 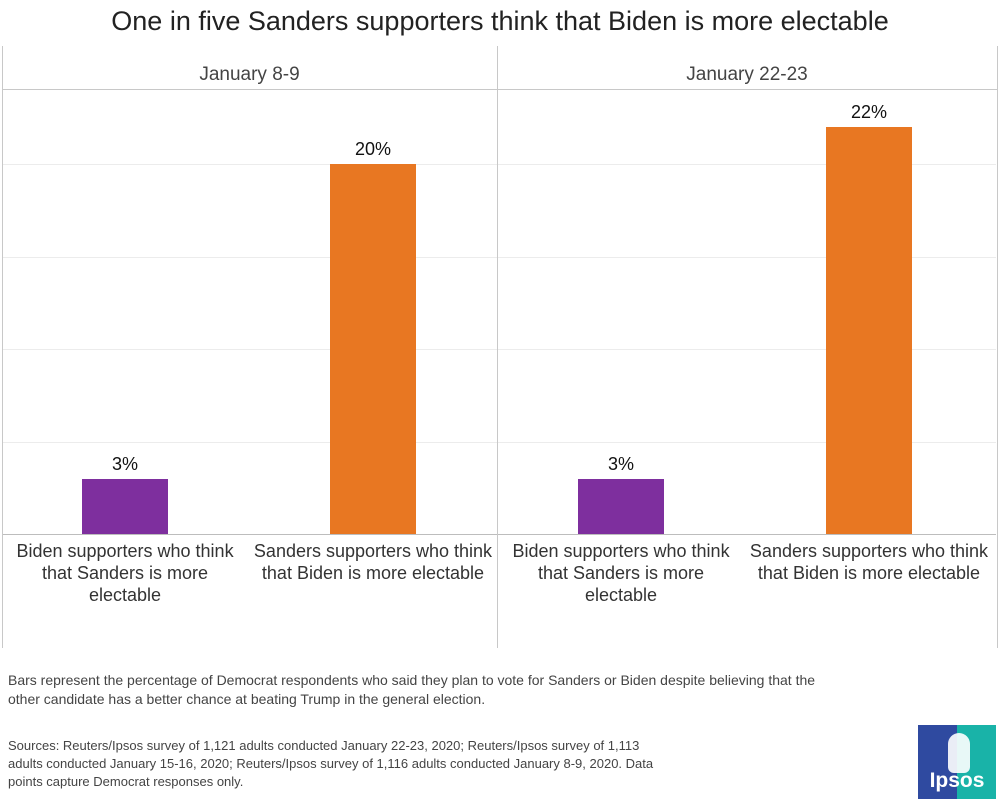 I want to click on logo-text: Ipsos, so click(x=957, y=780).